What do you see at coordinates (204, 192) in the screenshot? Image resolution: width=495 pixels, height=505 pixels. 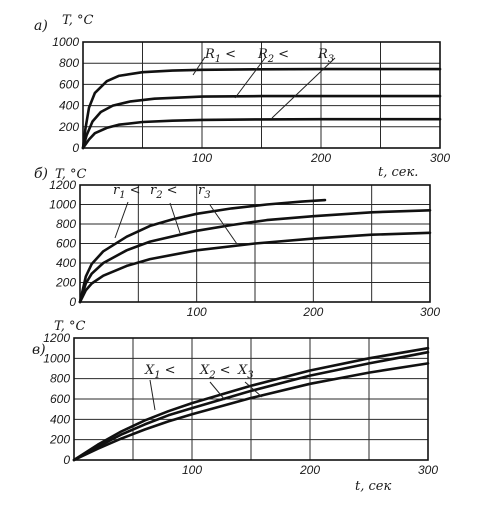 I see `annotation-label: r3` at bounding box center [204, 192].